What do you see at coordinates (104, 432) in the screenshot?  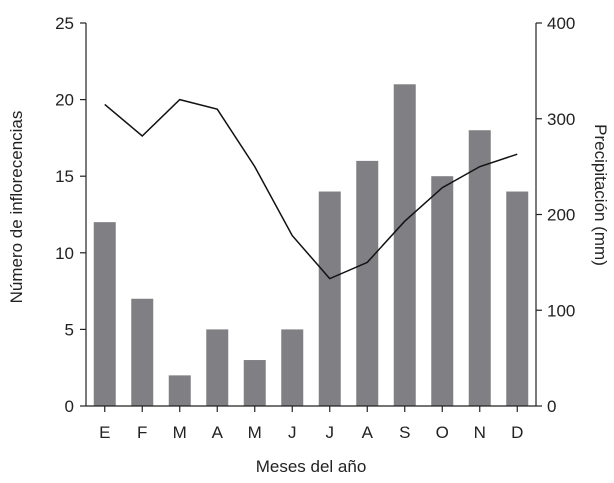 I see `x-tick-label: E` at bounding box center [104, 432].